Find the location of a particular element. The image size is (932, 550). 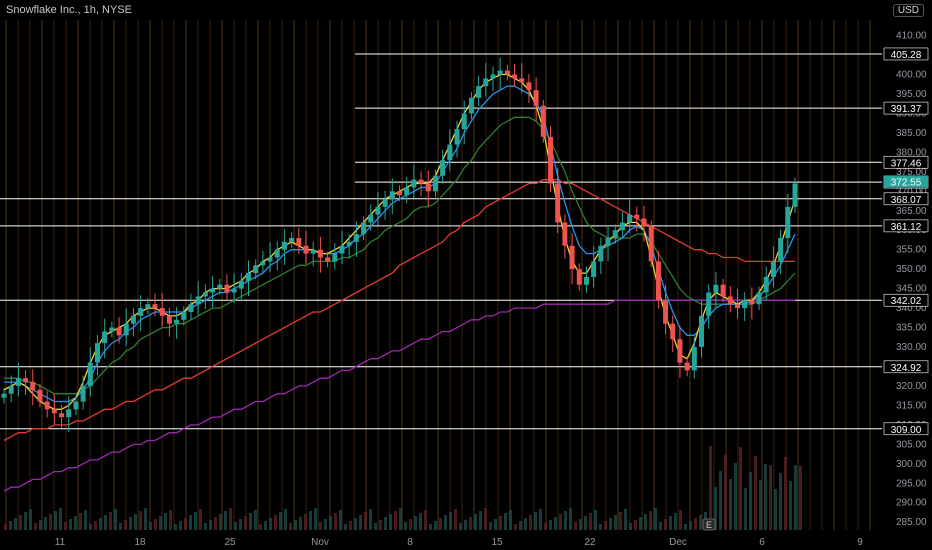

earnings-marker: E is located at coordinates (709, 524).